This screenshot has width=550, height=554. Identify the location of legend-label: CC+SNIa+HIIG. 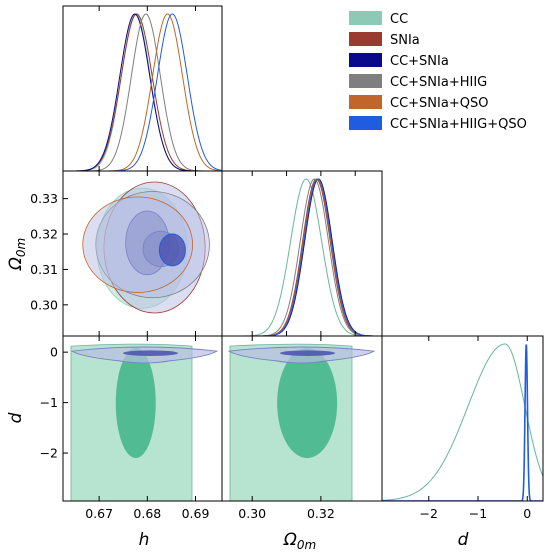
(438, 82).